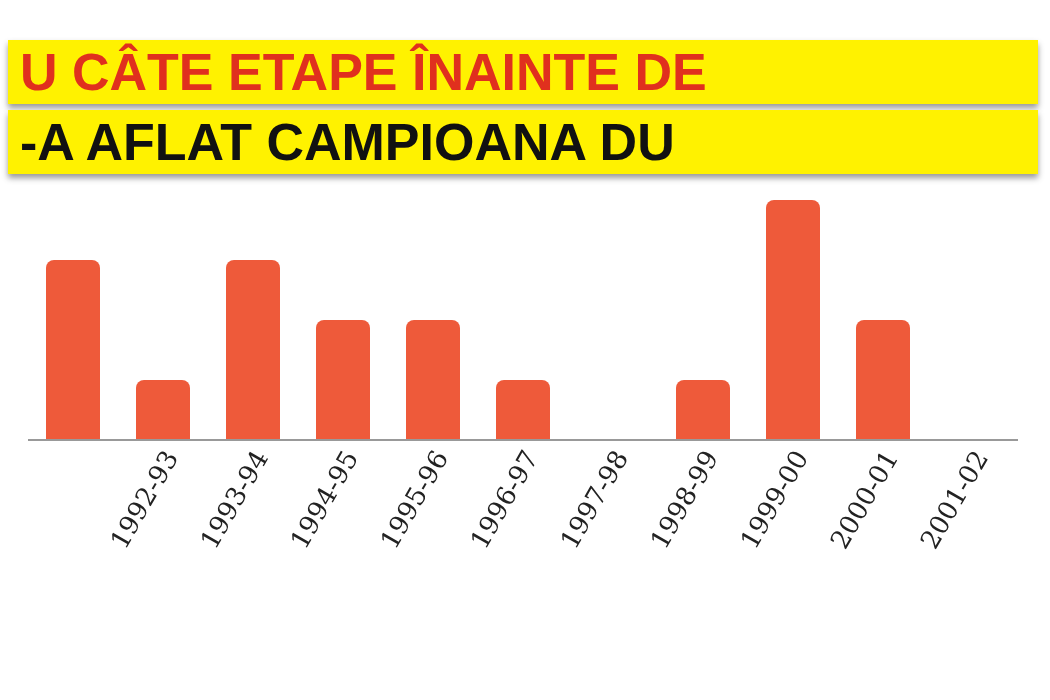 Image resolution: width=1050 pixels, height=700 pixels. I want to click on chart-title: U CÂTE ETAPE ÎNAINTE DE, so click(523, 72).